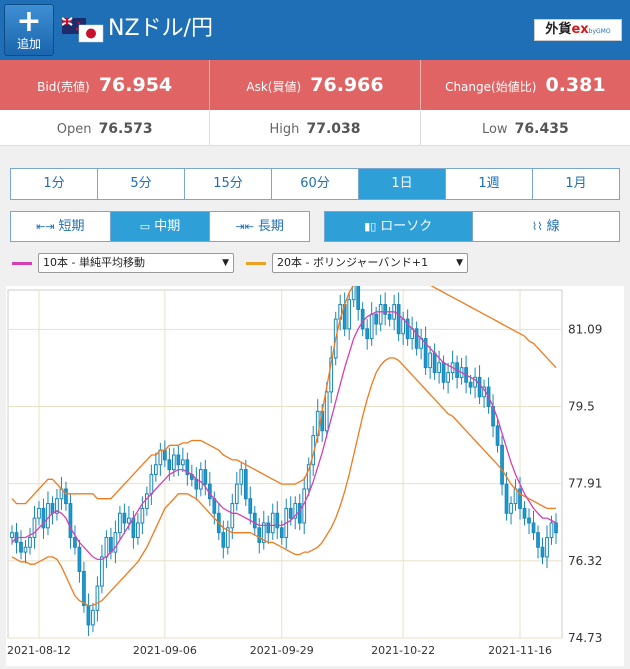 The width and height of the screenshot is (630, 669). What do you see at coordinates (406, 226) in the screenshot?
I see `candle-label: ローソク` at bounding box center [406, 226].